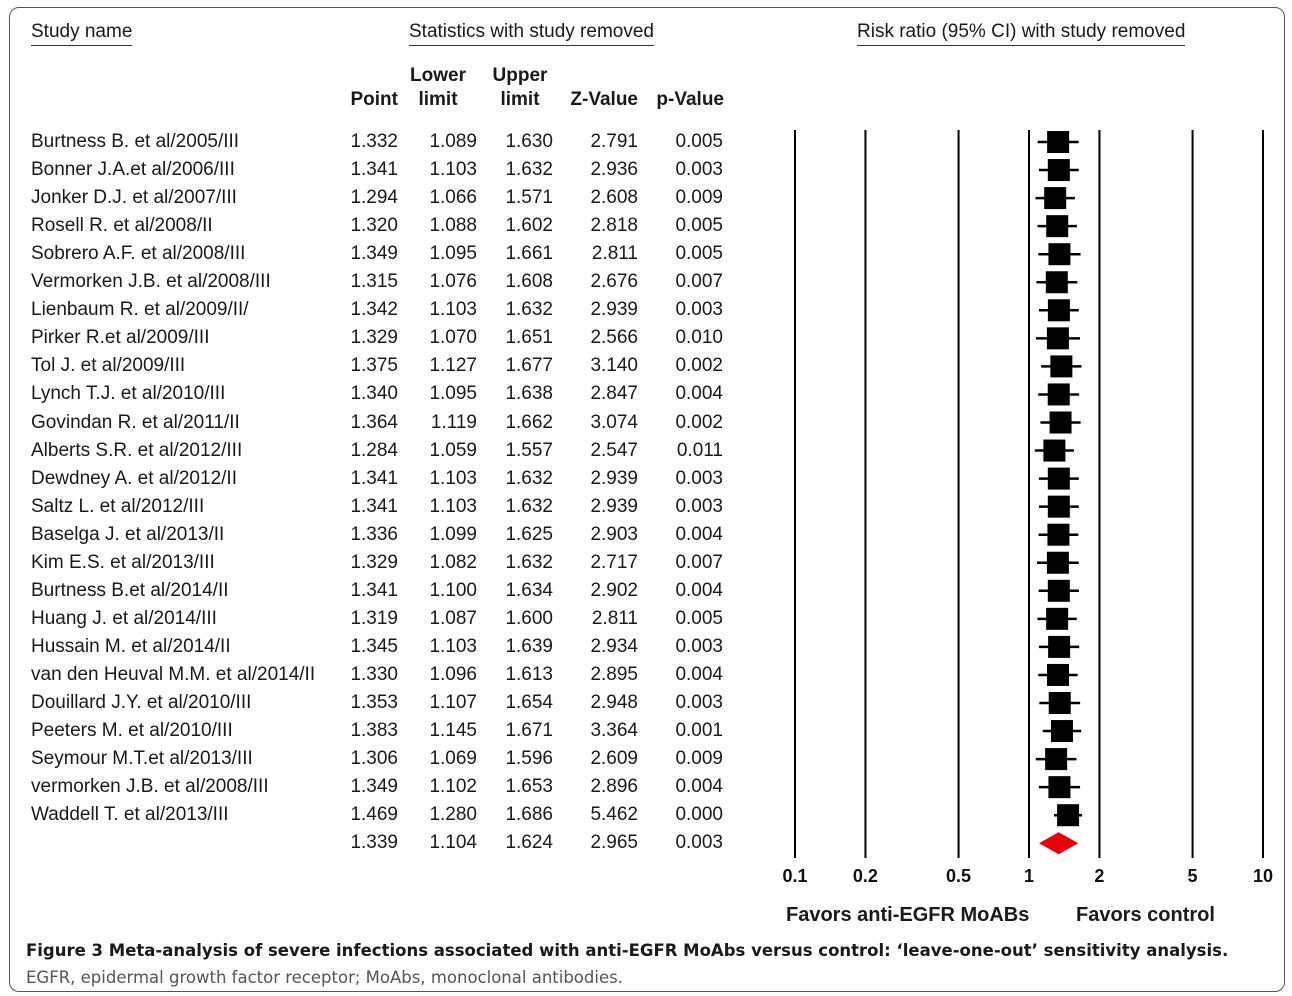 This screenshot has height=996, width=1292. What do you see at coordinates (529, 226) in the screenshot?
I see `row-upper-limit: 1.602` at bounding box center [529, 226].